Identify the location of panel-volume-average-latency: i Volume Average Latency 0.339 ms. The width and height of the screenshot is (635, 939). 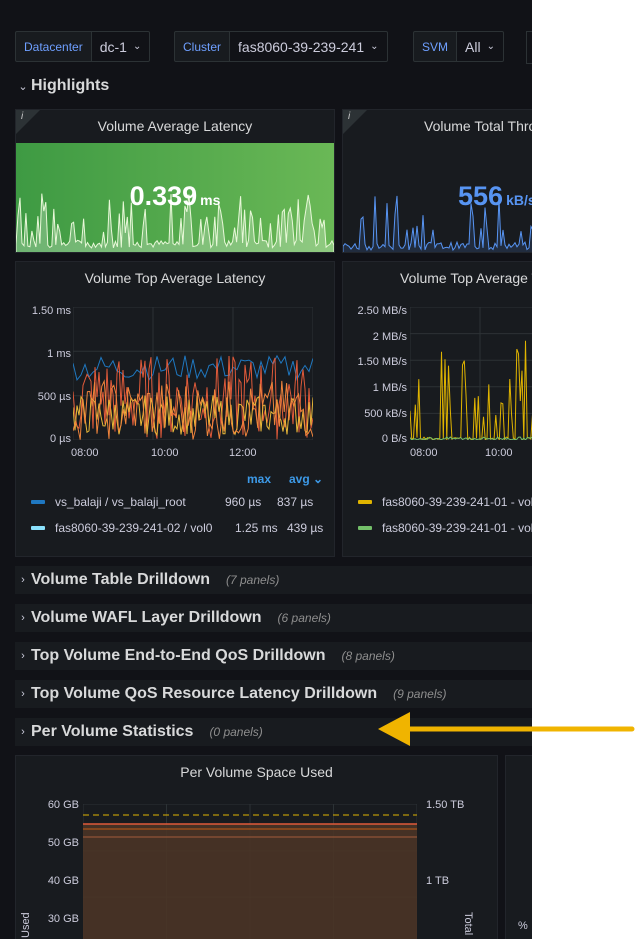
(175, 181).